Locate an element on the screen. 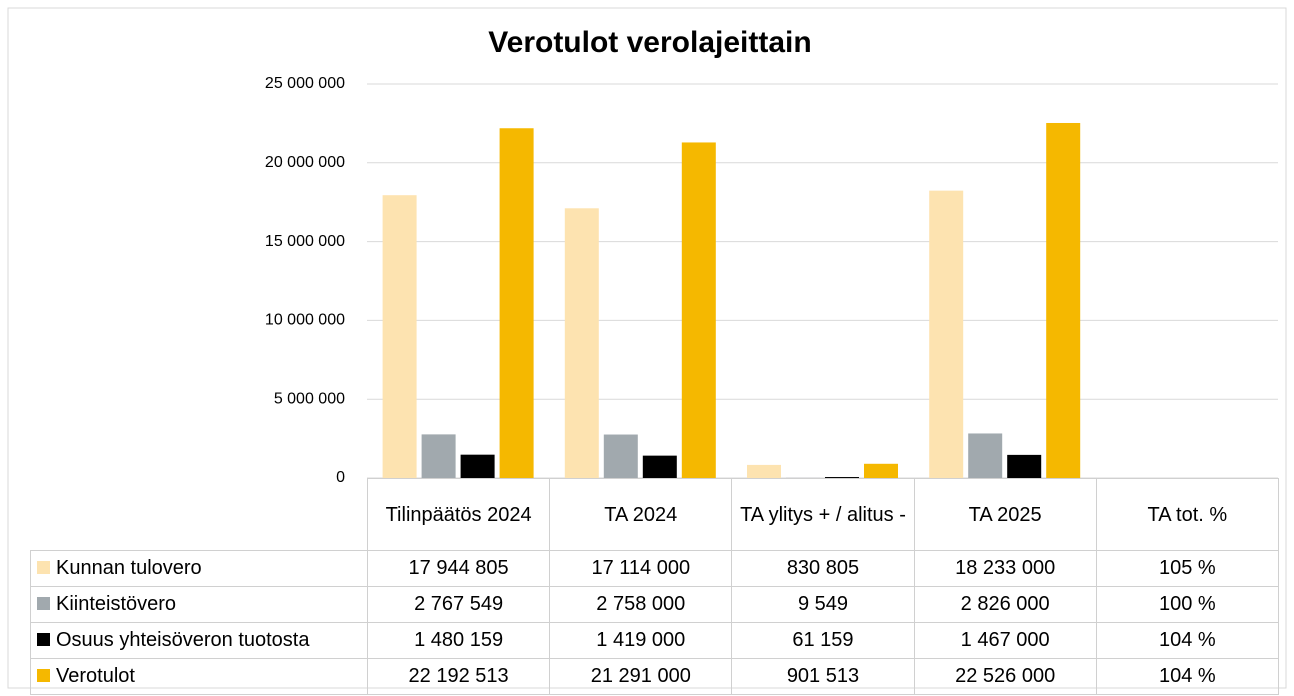 The height and width of the screenshot is (696, 1294). value-cell: 17 114 000 is located at coordinates (641, 568).